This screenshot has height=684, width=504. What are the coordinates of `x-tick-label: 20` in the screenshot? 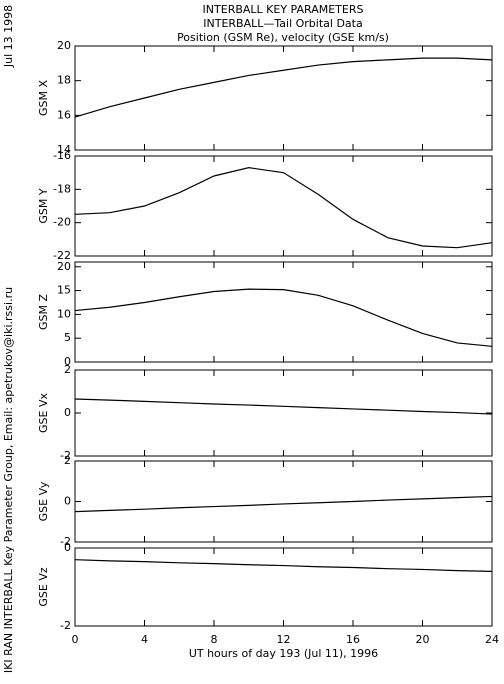 It's located at (423, 639).